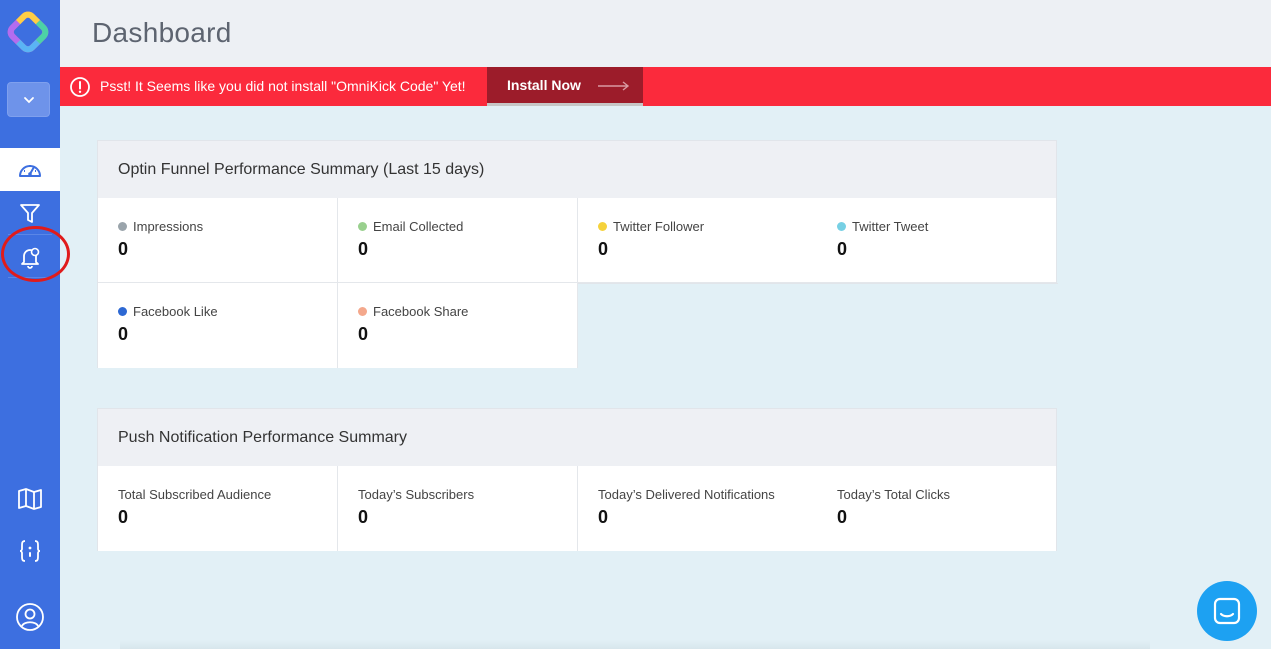  Describe the element at coordinates (35, 324) in the screenshot. I see `sidebar` at that location.